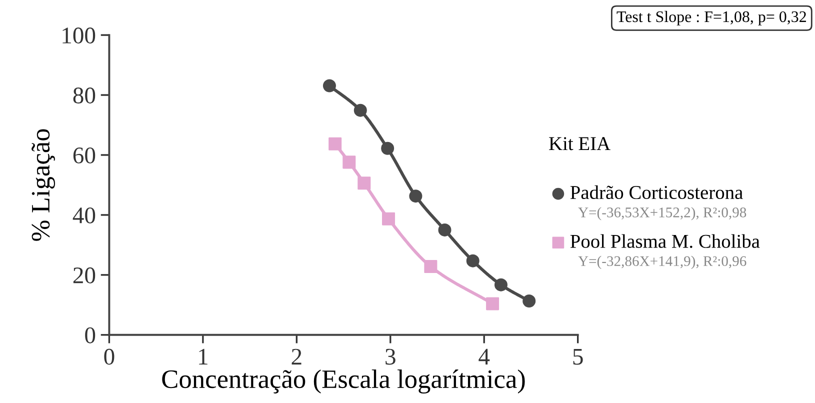  I want to click on legend-label: Pool Plasma M. Choliba, so click(665, 241).